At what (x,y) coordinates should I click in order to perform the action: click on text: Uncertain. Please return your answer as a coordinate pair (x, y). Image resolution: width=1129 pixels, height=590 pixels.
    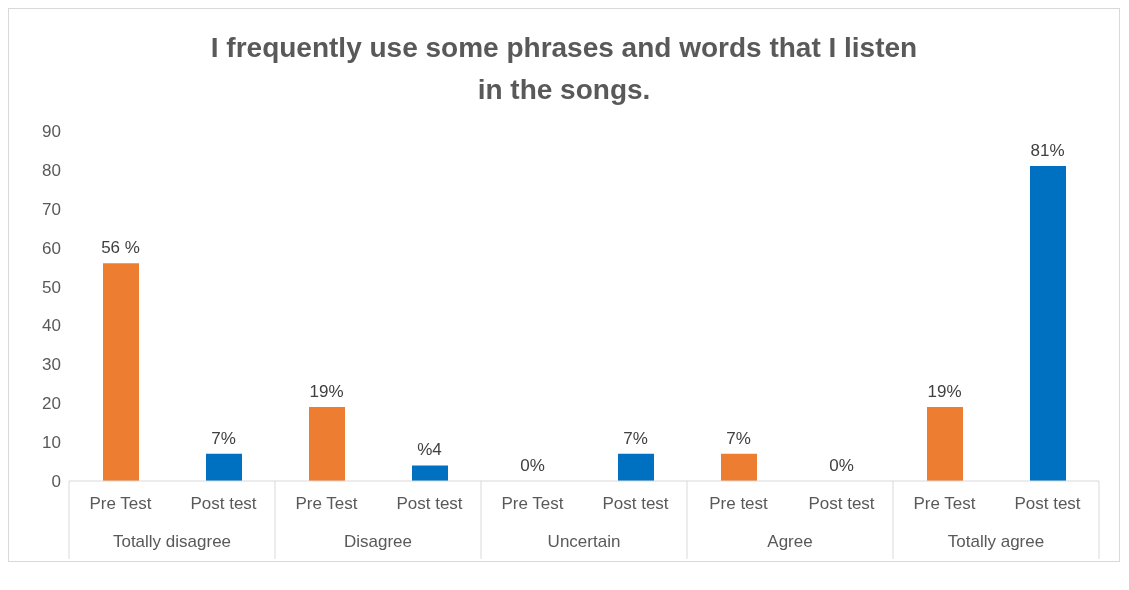
    Looking at the image, I should click on (584, 541).